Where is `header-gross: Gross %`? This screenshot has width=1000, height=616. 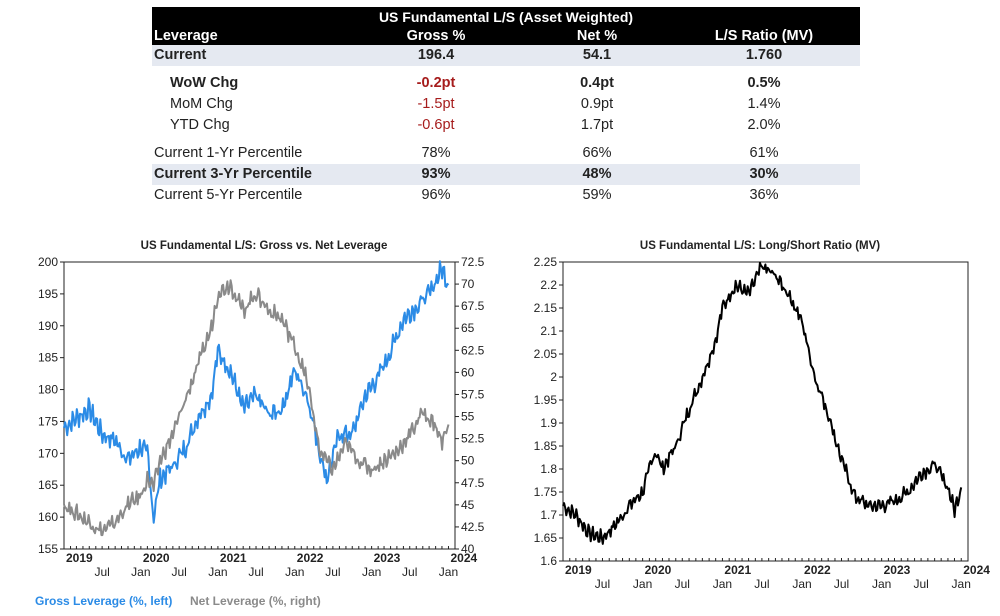 header-gross: Gross % is located at coordinates (436, 36).